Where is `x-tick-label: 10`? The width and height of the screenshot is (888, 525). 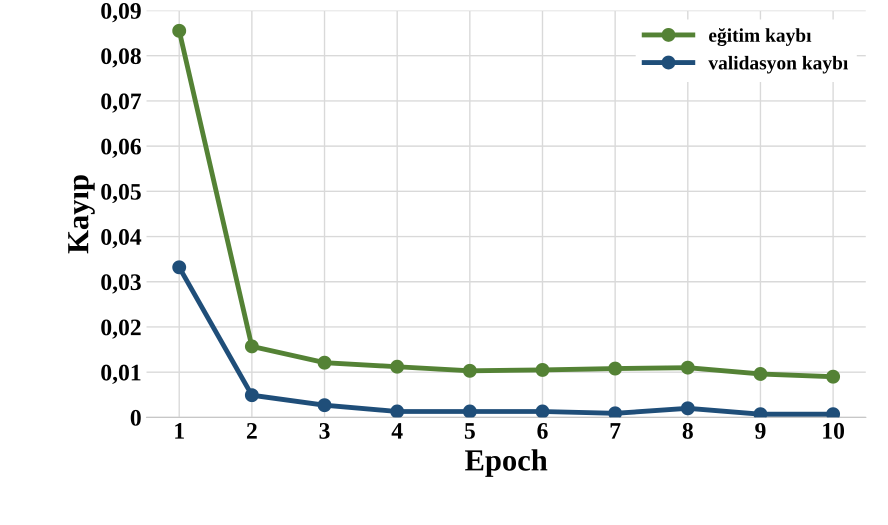
x-tick-label: 10 is located at coordinates (833, 430).